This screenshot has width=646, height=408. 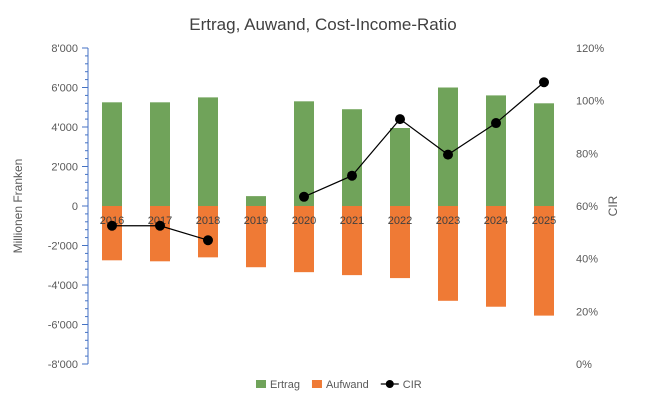 I want to click on legend-label: Ertrag, so click(x=285, y=385).